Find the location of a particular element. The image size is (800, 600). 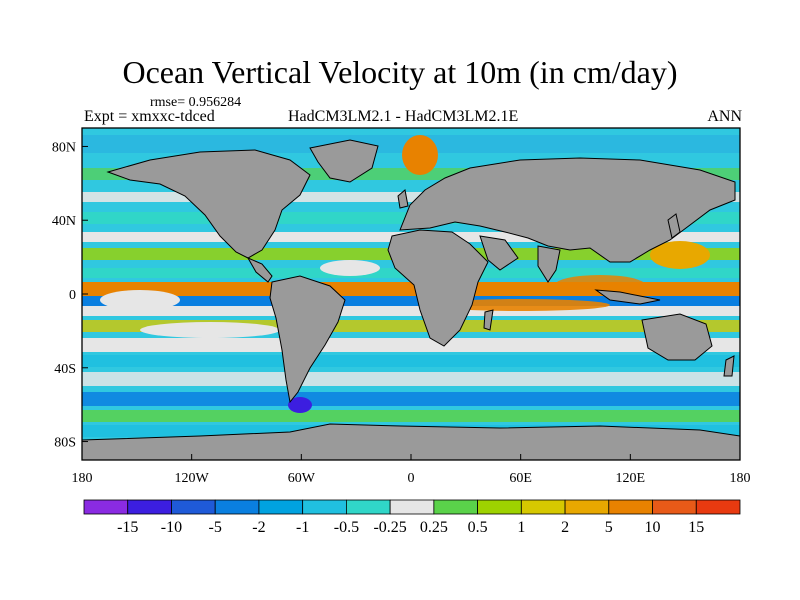

season-label: ANN is located at coordinates (724, 116).